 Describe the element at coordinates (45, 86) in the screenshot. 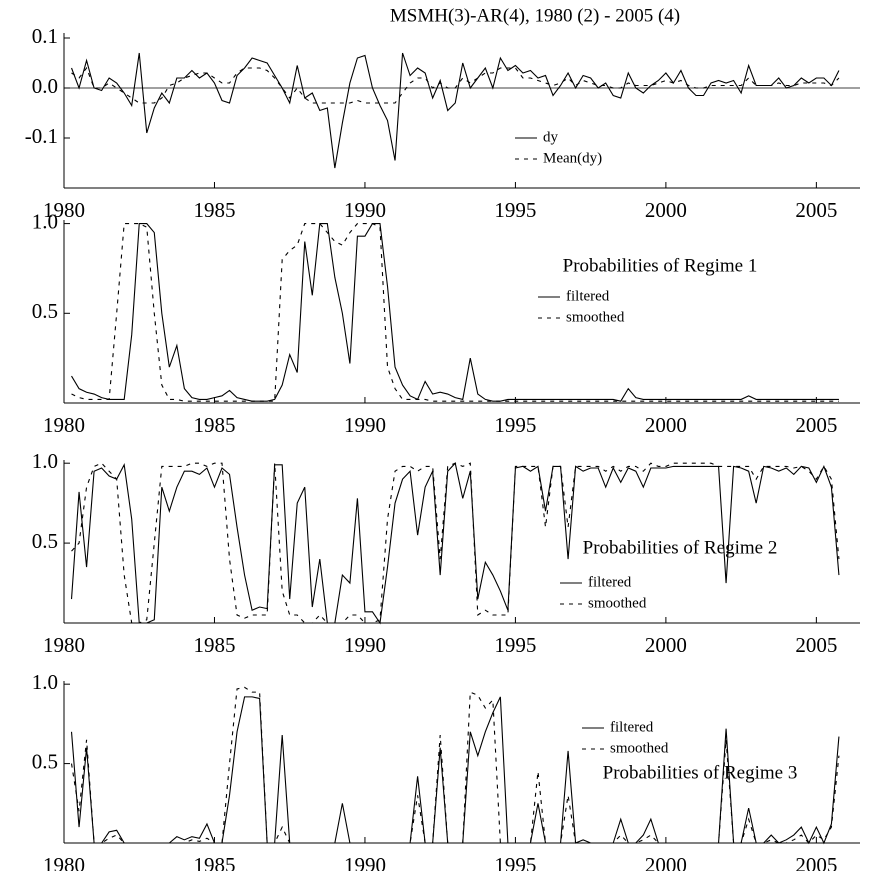

I see `y-tick-label: 0.0` at that location.